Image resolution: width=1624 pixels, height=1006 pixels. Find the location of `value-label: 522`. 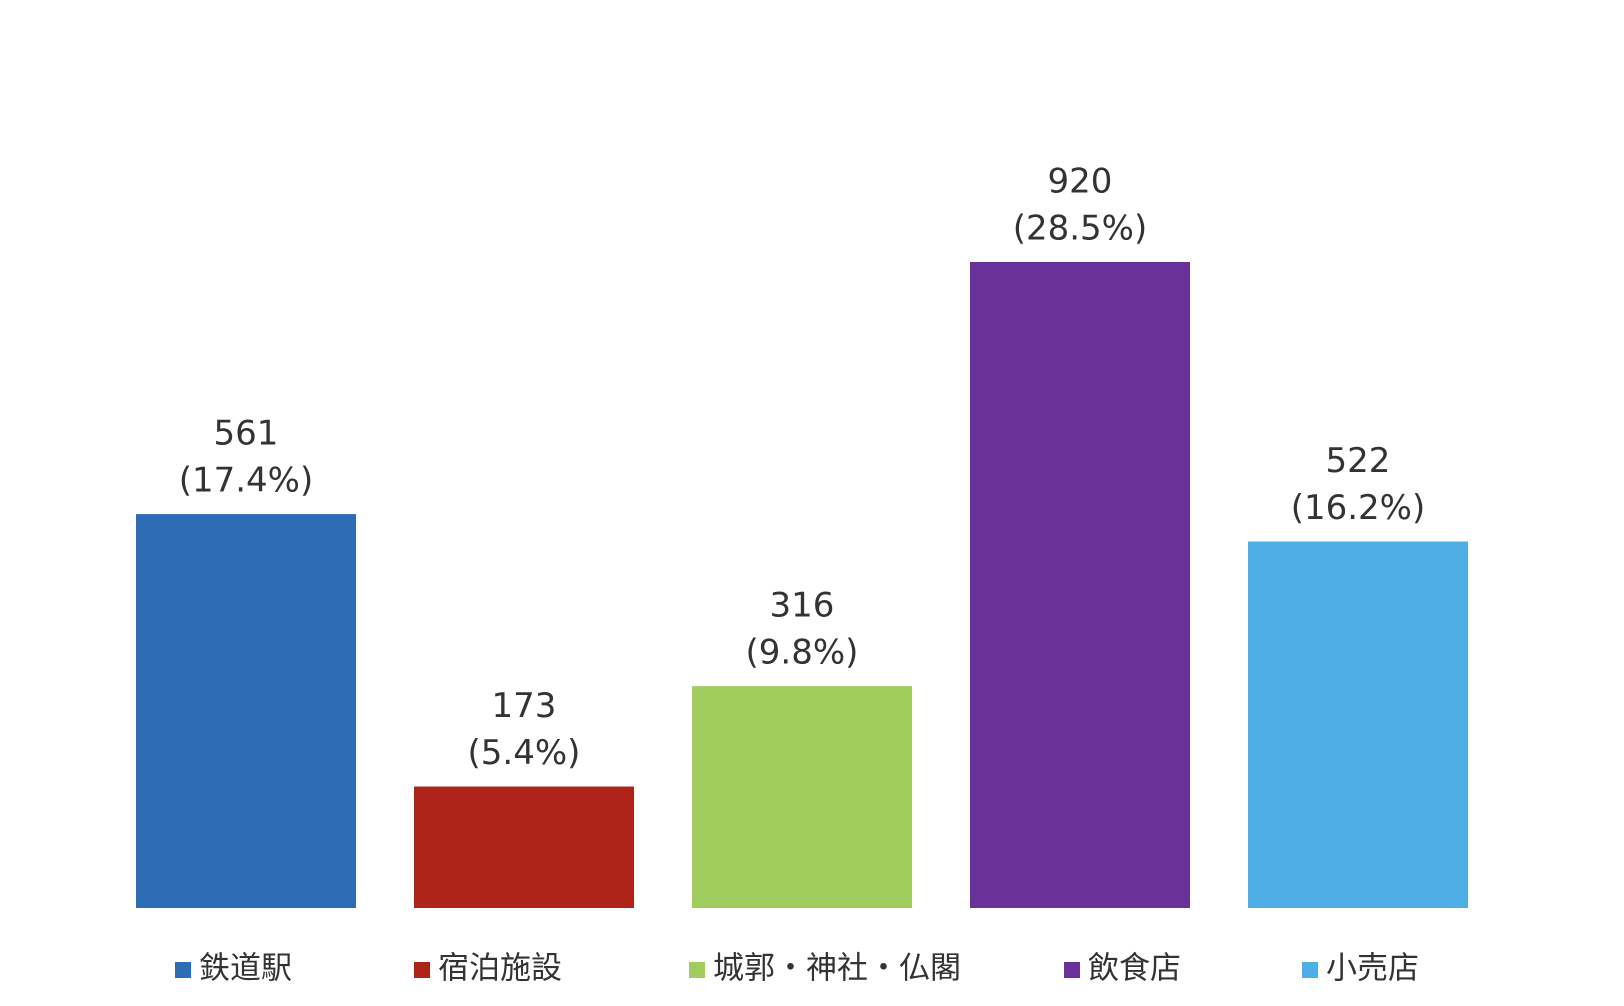

value-label: 522 is located at coordinates (1358, 461).